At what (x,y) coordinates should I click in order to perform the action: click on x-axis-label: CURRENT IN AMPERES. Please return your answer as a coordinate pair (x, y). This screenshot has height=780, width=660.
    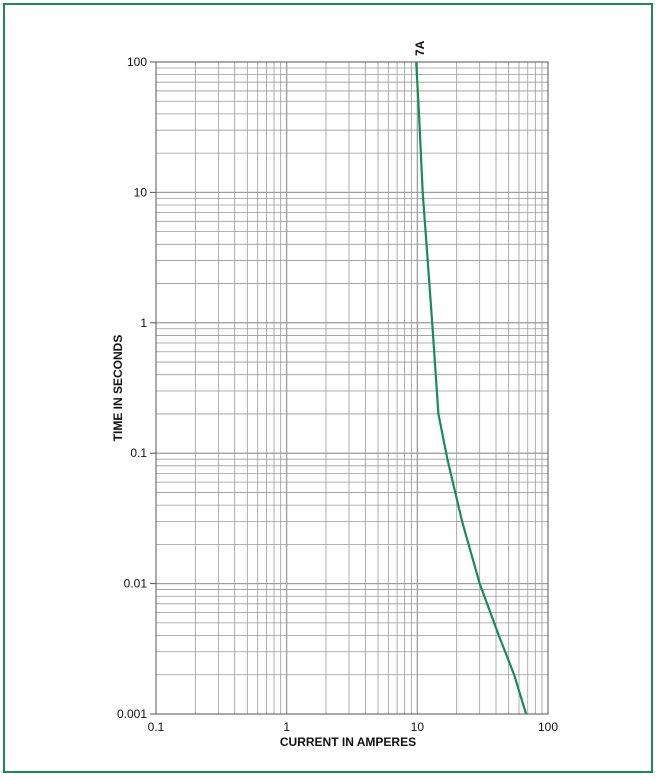
    Looking at the image, I should click on (348, 742).